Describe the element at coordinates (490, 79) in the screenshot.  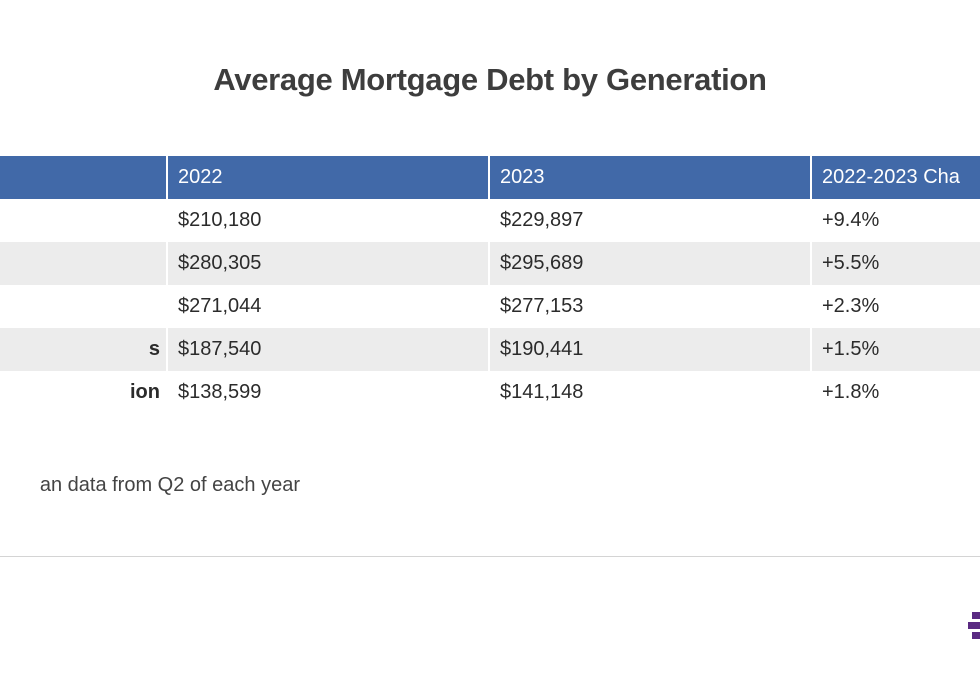
I see `chart-title: Average Mortgage Debt by Generation` at that location.